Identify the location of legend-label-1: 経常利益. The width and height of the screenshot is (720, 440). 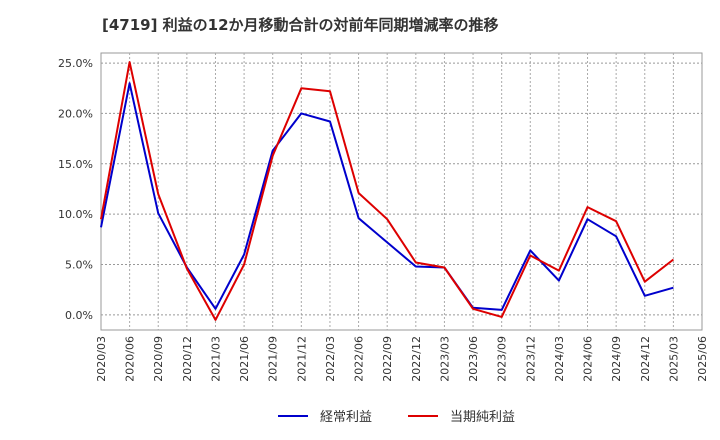
(346, 417).